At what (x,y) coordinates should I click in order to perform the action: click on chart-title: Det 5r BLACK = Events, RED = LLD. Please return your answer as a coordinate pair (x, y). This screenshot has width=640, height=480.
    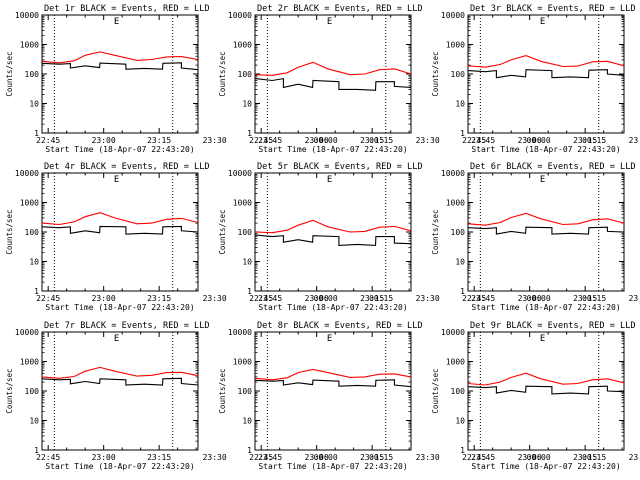
    Looking at the image, I should click on (340, 167).